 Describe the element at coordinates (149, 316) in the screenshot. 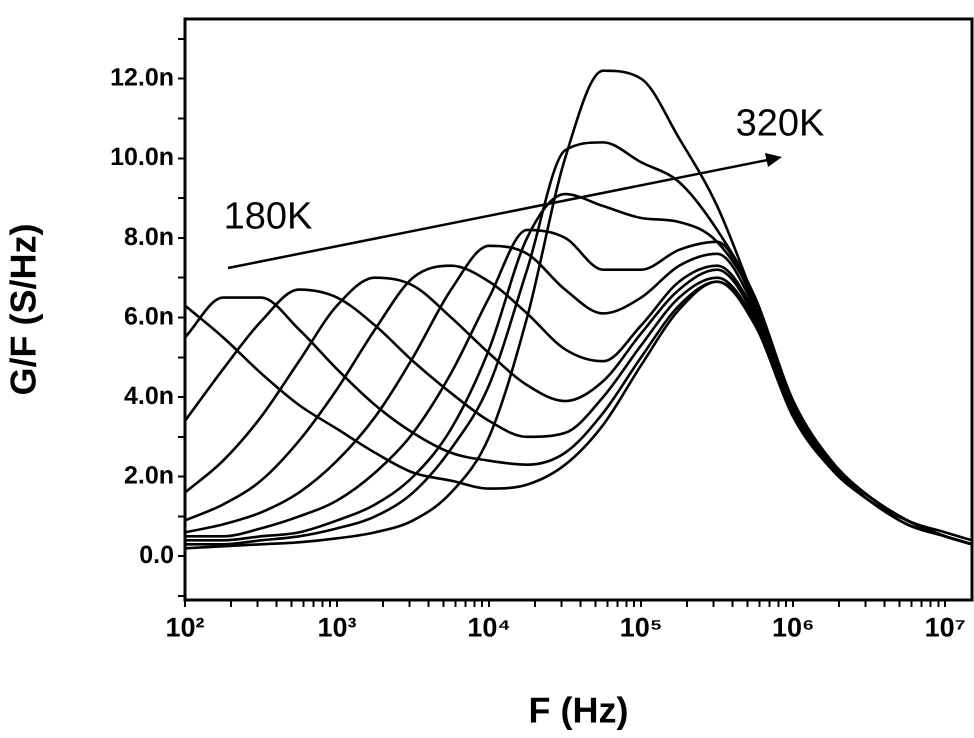

I see `y-tick-label: 6.0n` at that location.